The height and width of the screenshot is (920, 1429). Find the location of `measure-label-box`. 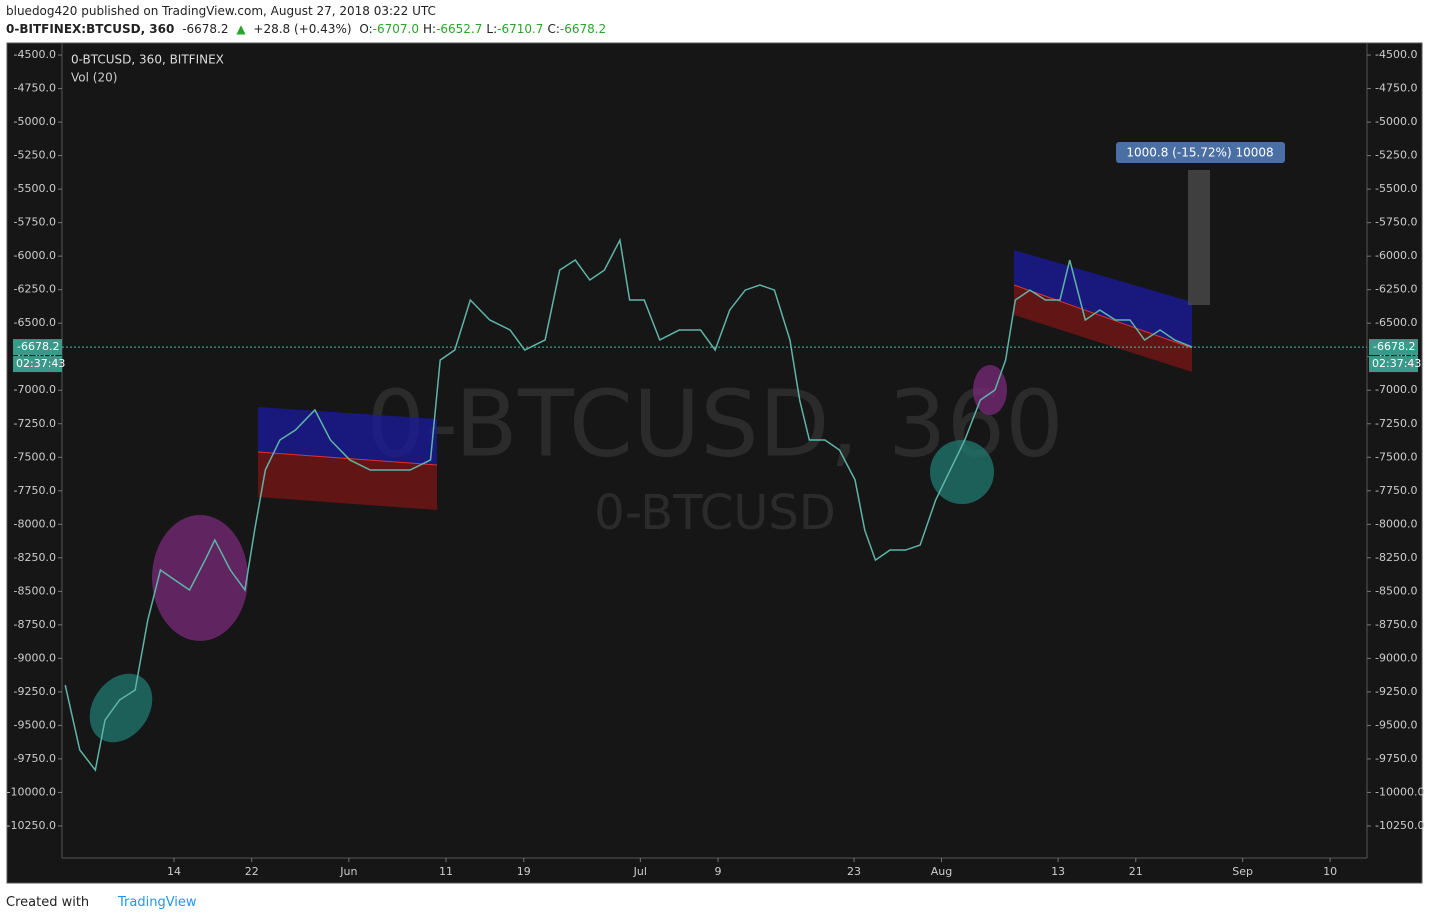

measure-label-box is located at coordinates (1200, 152).